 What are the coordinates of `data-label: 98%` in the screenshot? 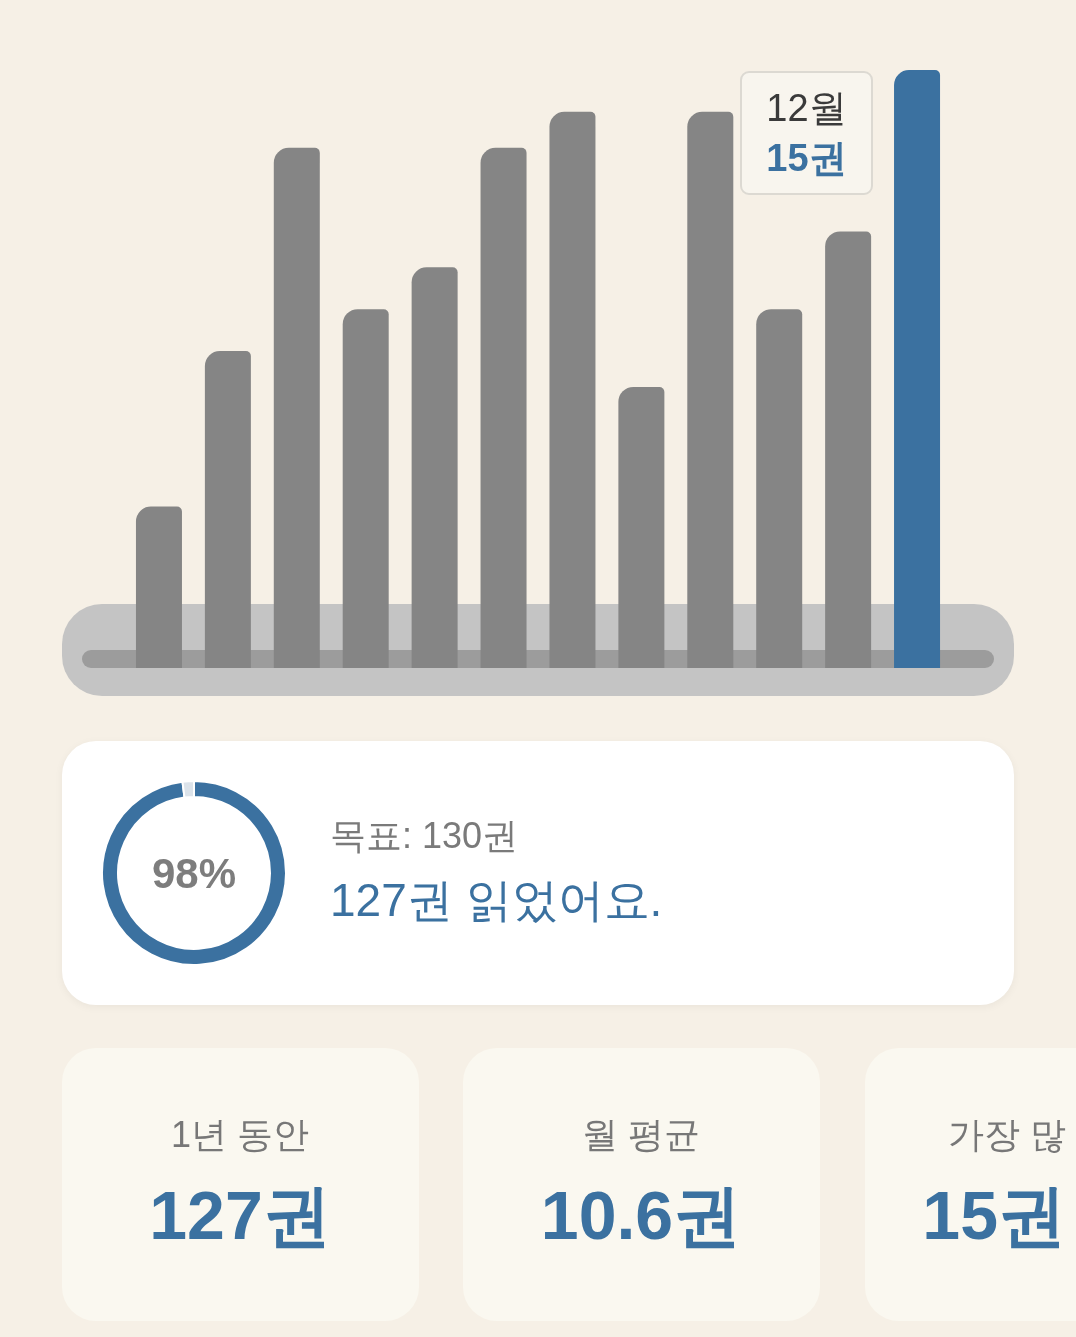 It's located at (194, 873).